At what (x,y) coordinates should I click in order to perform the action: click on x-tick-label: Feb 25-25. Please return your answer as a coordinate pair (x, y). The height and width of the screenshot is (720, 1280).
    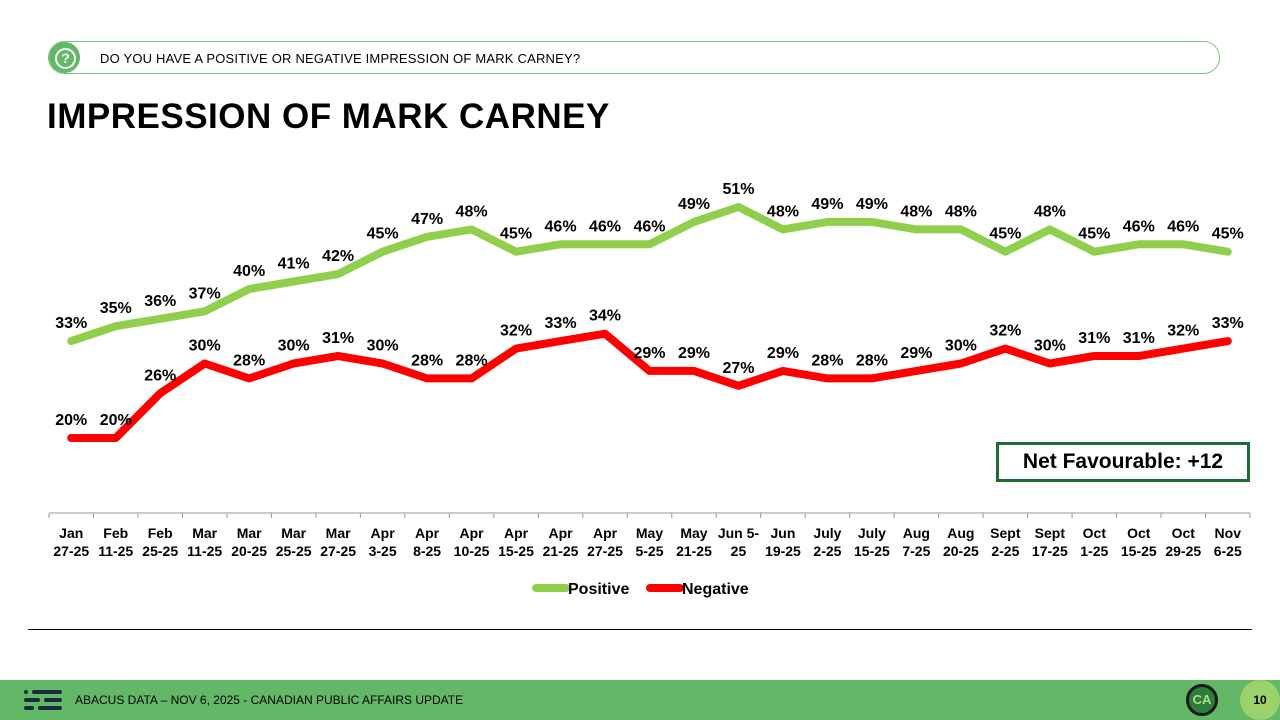
    Looking at the image, I should click on (160, 542).